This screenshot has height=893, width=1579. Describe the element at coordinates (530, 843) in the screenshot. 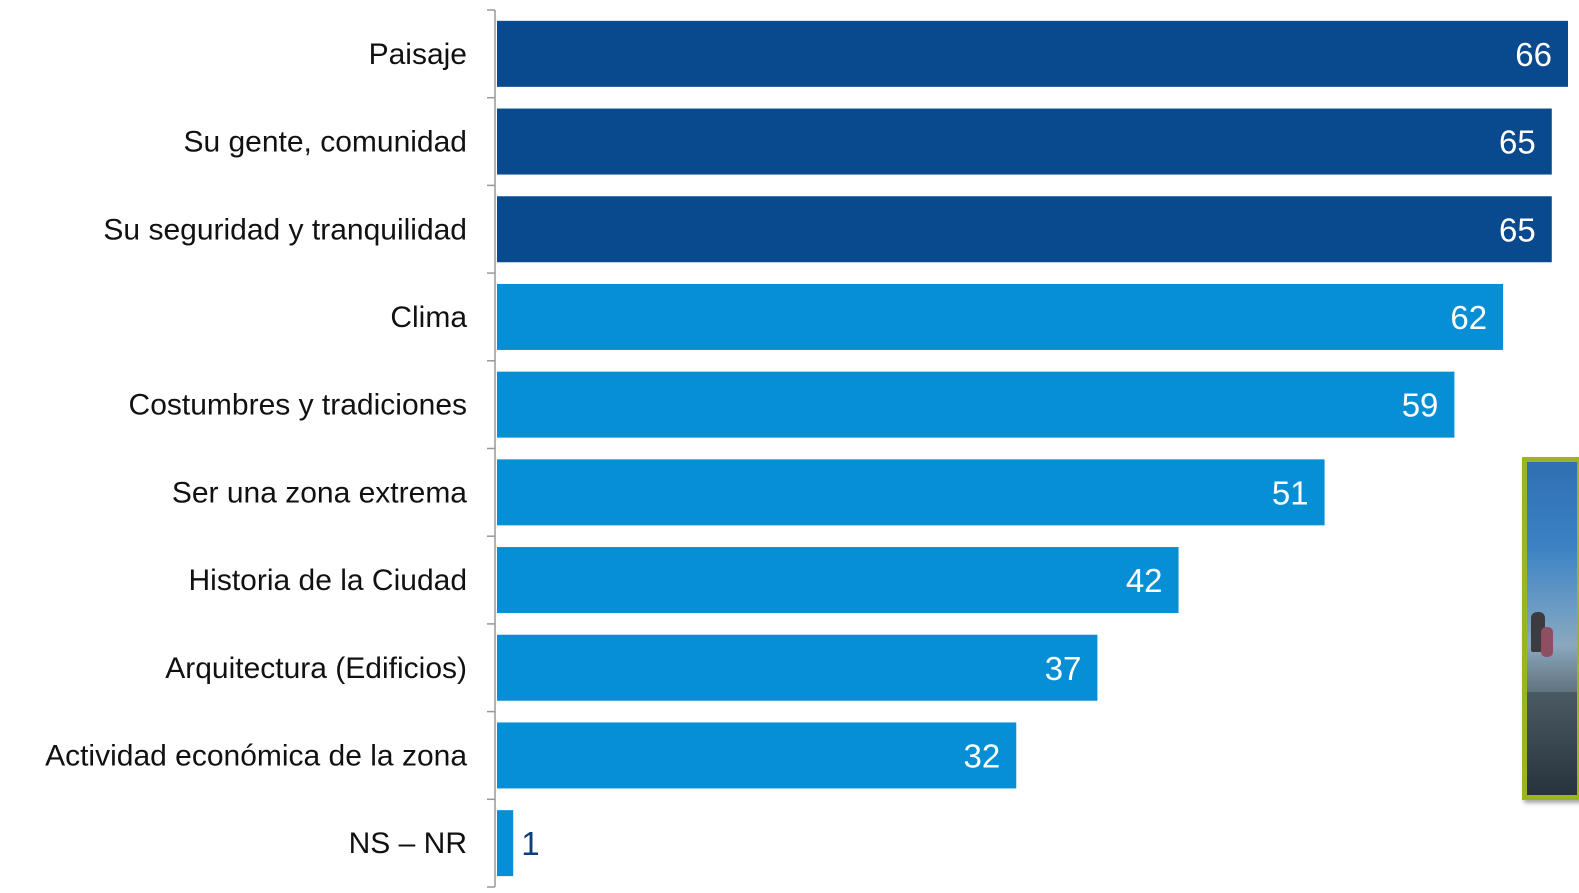

I see `value-label: 1` at that location.